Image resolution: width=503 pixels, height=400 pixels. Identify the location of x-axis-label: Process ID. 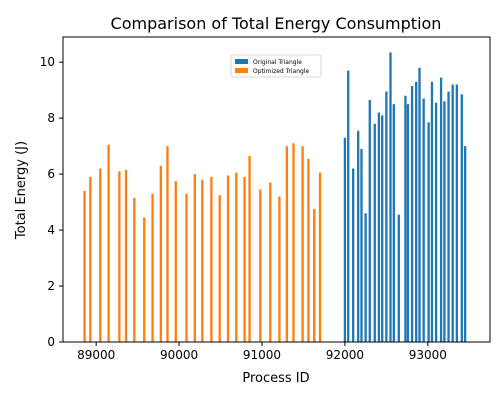
(275, 378).